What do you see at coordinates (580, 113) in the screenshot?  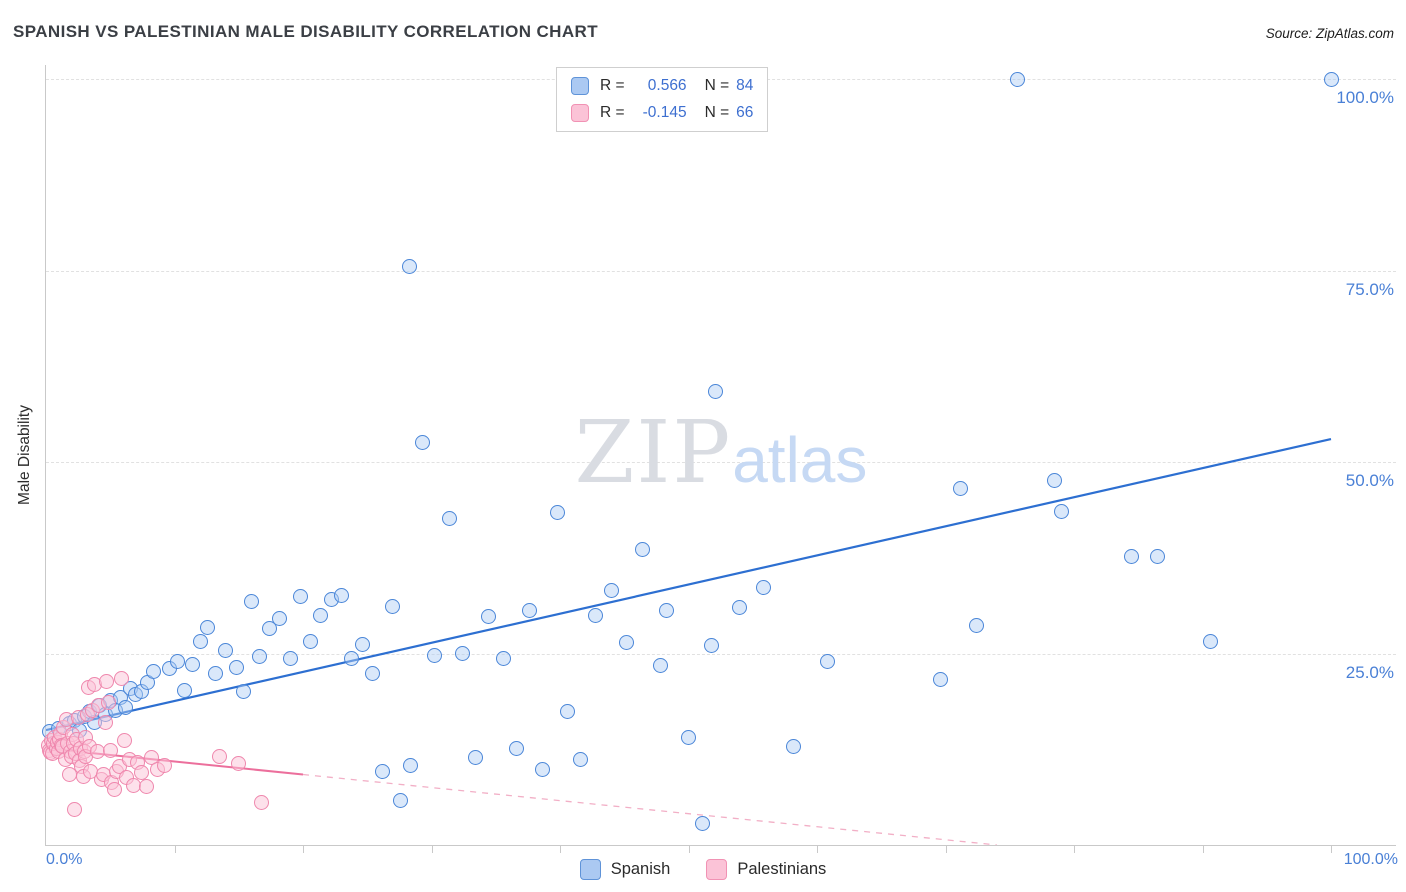 I see `palestinians-legend-swatch` at bounding box center [580, 113].